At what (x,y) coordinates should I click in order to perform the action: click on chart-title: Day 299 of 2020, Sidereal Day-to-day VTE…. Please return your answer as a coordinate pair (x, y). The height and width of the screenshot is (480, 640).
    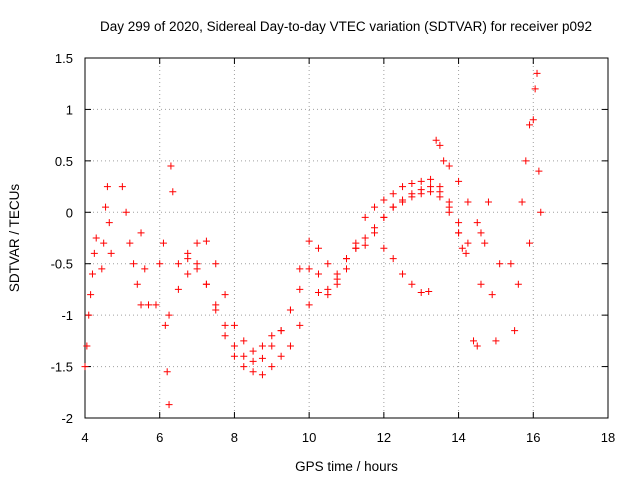
    Looking at the image, I should click on (346, 26).